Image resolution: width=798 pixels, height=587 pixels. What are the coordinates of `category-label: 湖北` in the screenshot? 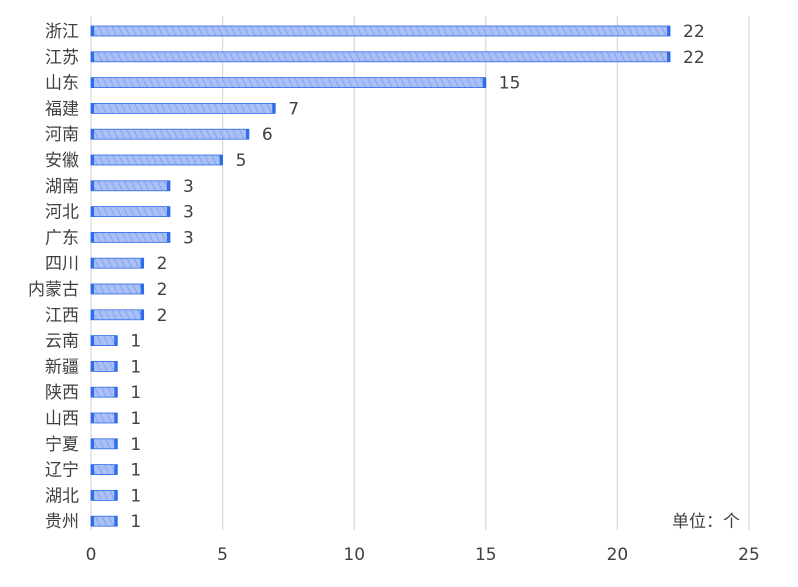 It's located at (62, 496).